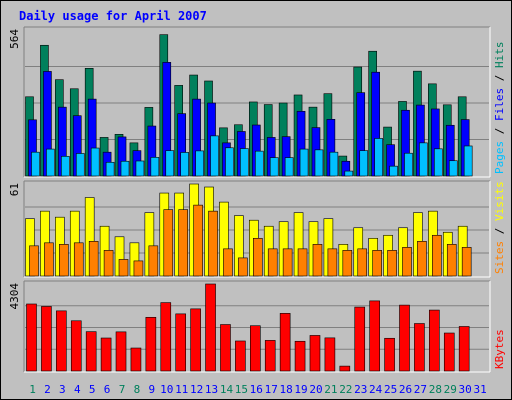  What do you see at coordinates (227, 389) in the screenshot?
I see `day-label: 14` at bounding box center [227, 389].